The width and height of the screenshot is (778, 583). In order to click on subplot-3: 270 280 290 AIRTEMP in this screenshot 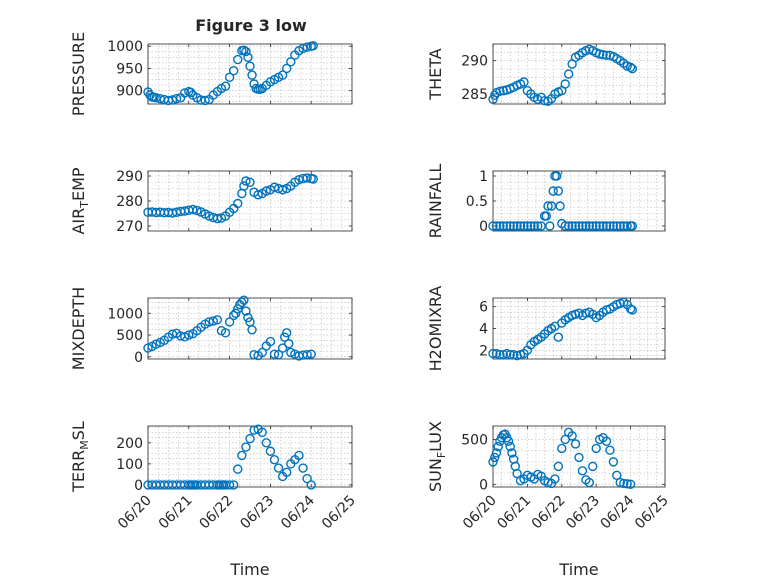, I will do `click(211, 201)`.